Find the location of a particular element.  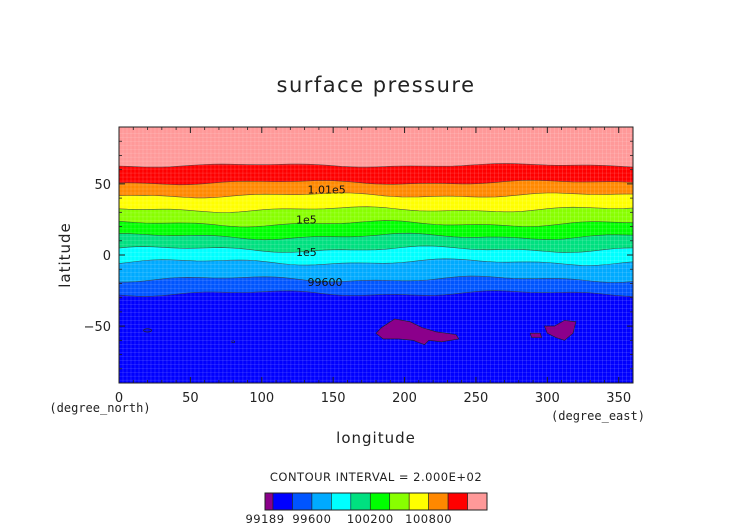

contour-label: 99600 is located at coordinates (324, 282).